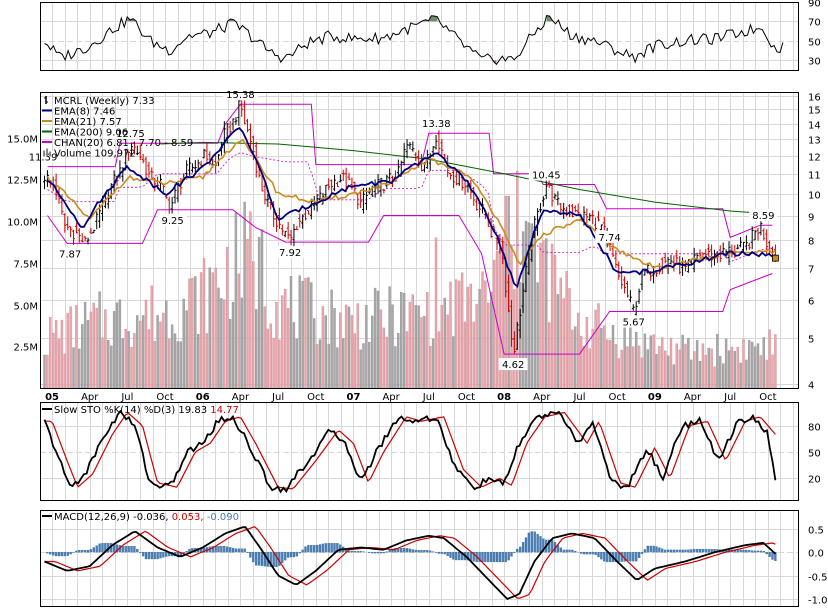  I want to click on price-annotation: 15.38, so click(240, 95).